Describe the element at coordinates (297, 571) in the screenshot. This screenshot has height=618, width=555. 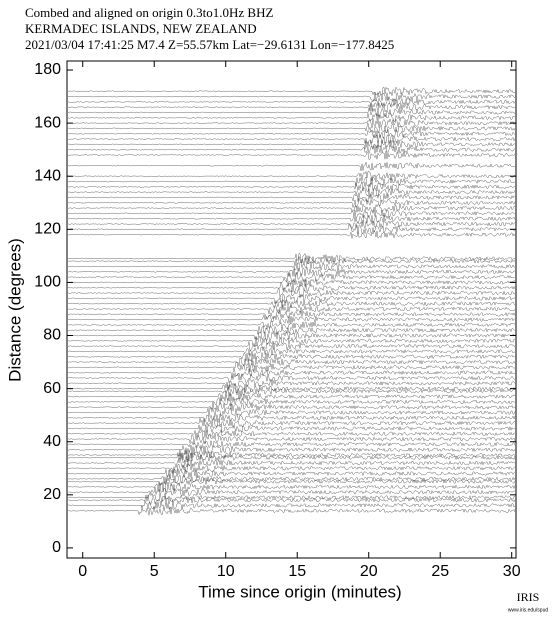
I see `x-tick-label: 15` at that location.